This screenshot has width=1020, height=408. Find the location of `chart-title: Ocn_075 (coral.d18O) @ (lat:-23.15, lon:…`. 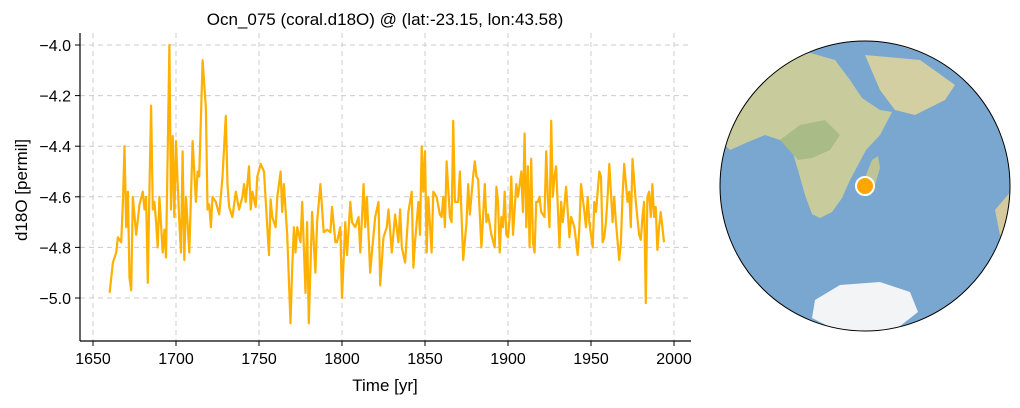

chart-title: Ocn_075 (coral.d18O) @ (lat:-23.15, lon:… is located at coordinates (385, 19).